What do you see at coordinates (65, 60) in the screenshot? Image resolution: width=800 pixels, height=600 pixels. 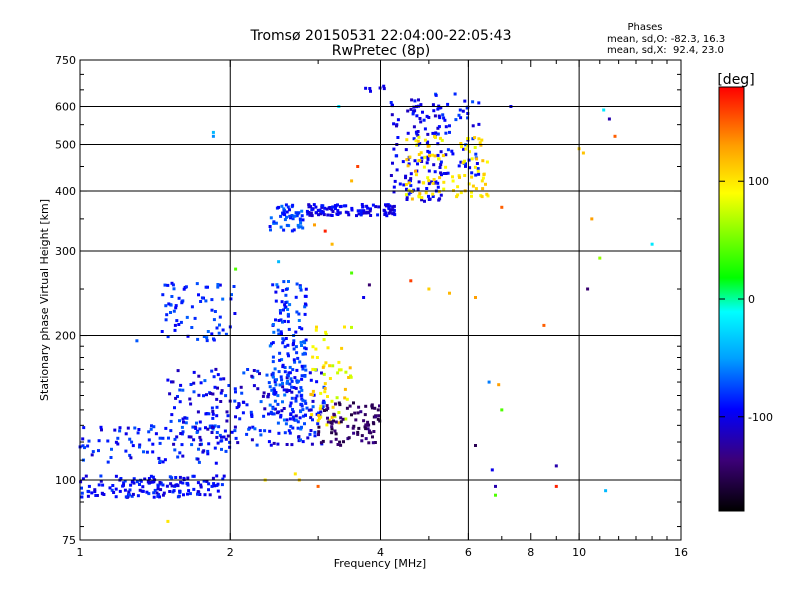 I see `y-tick-label: 750` at bounding box center [65, 60].